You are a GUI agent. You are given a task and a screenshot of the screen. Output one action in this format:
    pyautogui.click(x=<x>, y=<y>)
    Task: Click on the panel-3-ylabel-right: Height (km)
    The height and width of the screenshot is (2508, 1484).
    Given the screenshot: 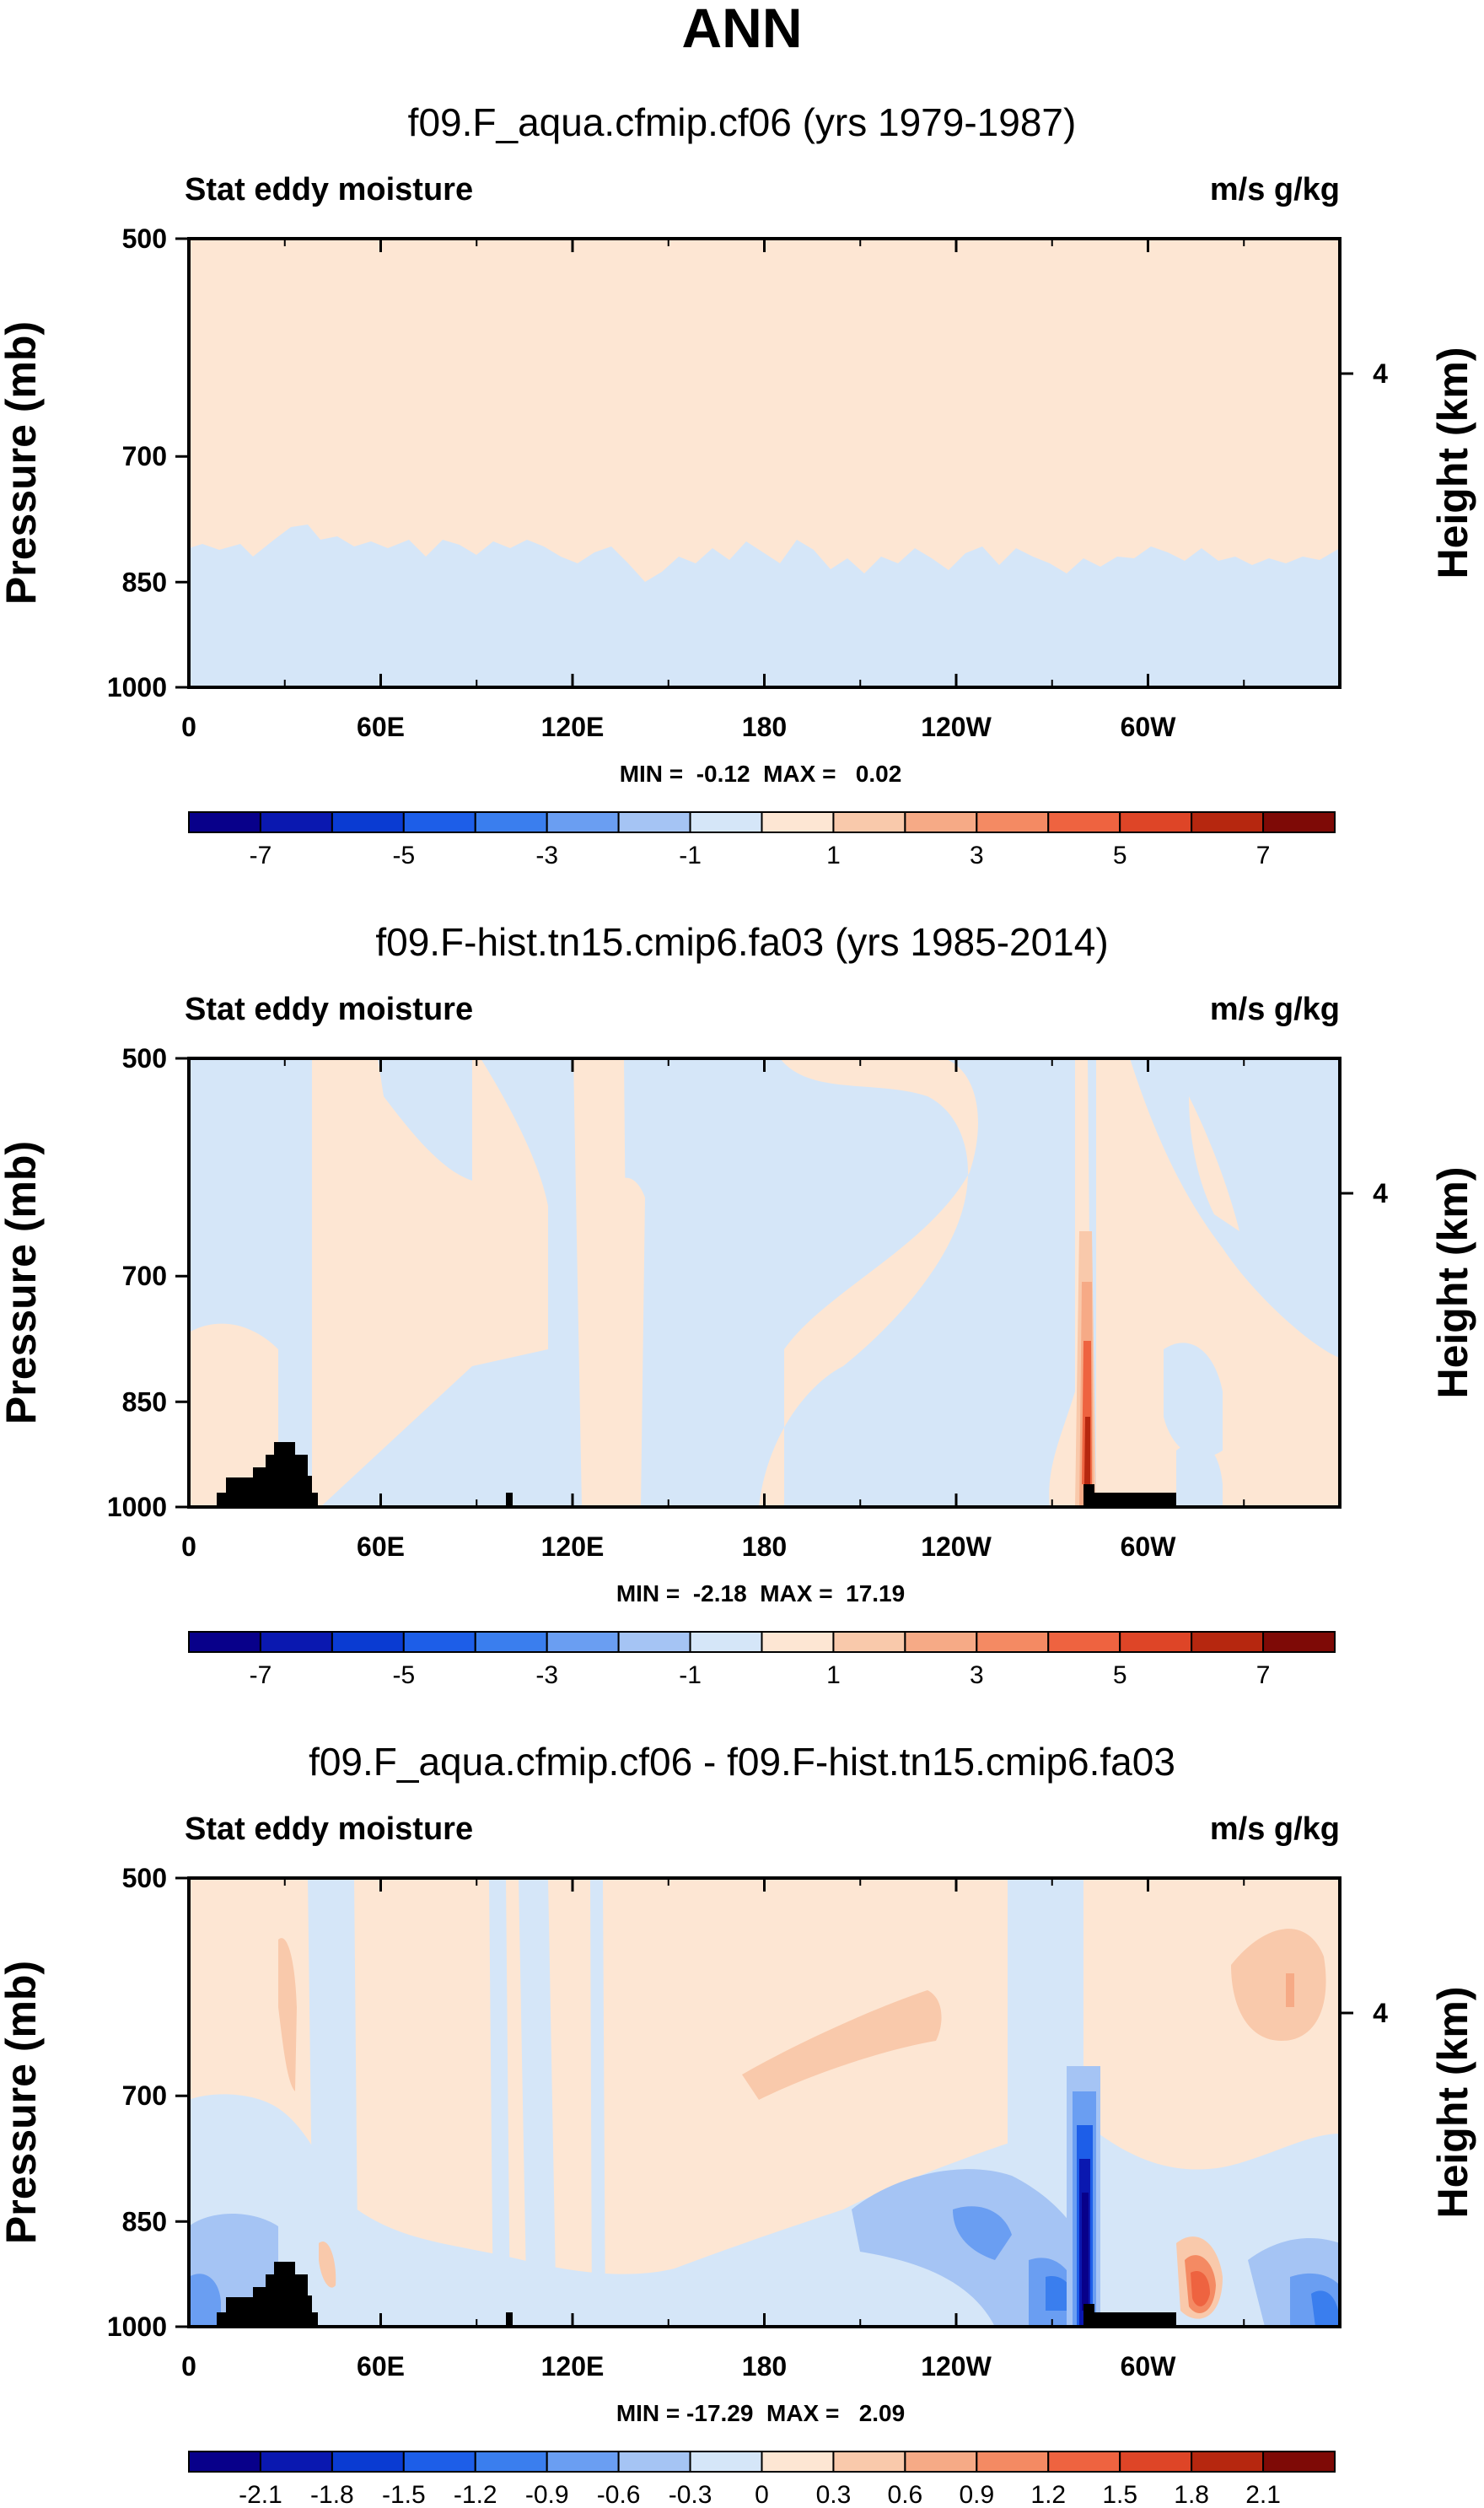 What is the action you would take?
    pyautogui.click(x=1452, y=2103)
    